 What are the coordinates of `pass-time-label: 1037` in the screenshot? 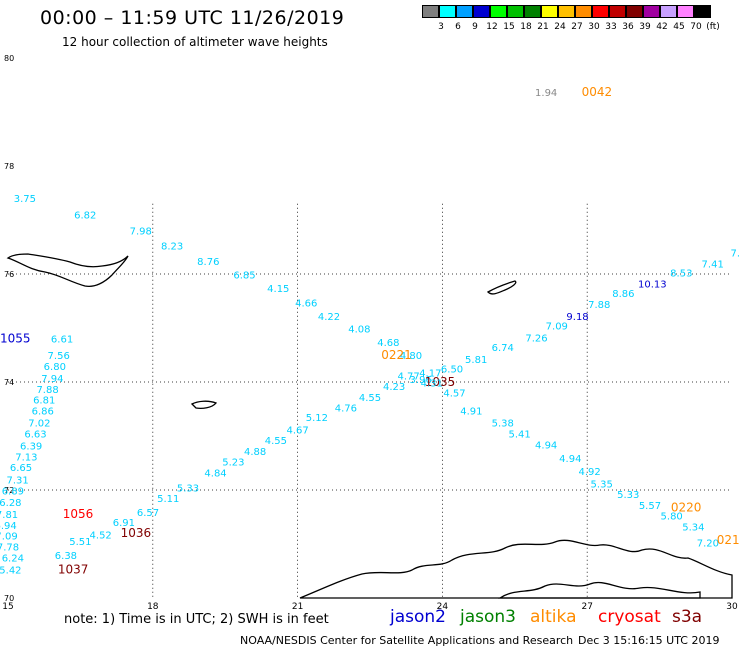 It's located at (73, 570).